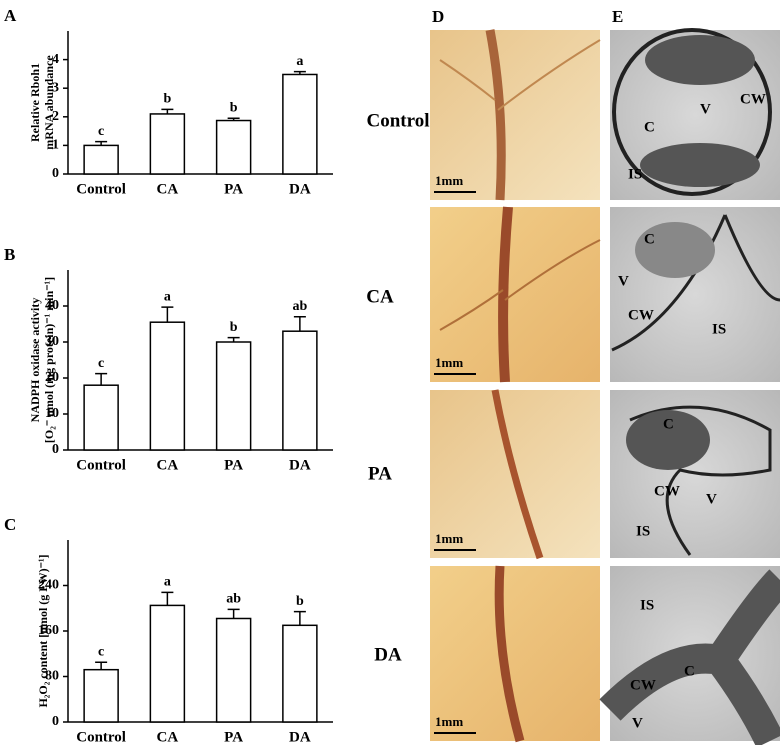  Describe the element at coordinates (573, 114) in the screenshot. I see `image-row: 1mm Control V CW C IS` at that location.